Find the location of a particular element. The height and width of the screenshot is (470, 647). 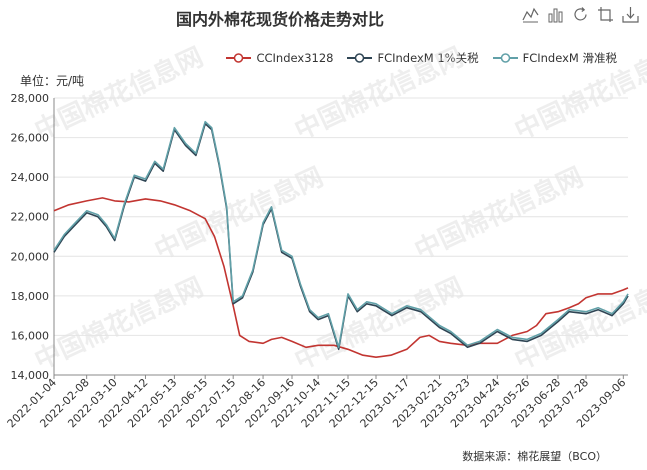

y-tick-label: 28,000 is located at coordinates (30, 98).